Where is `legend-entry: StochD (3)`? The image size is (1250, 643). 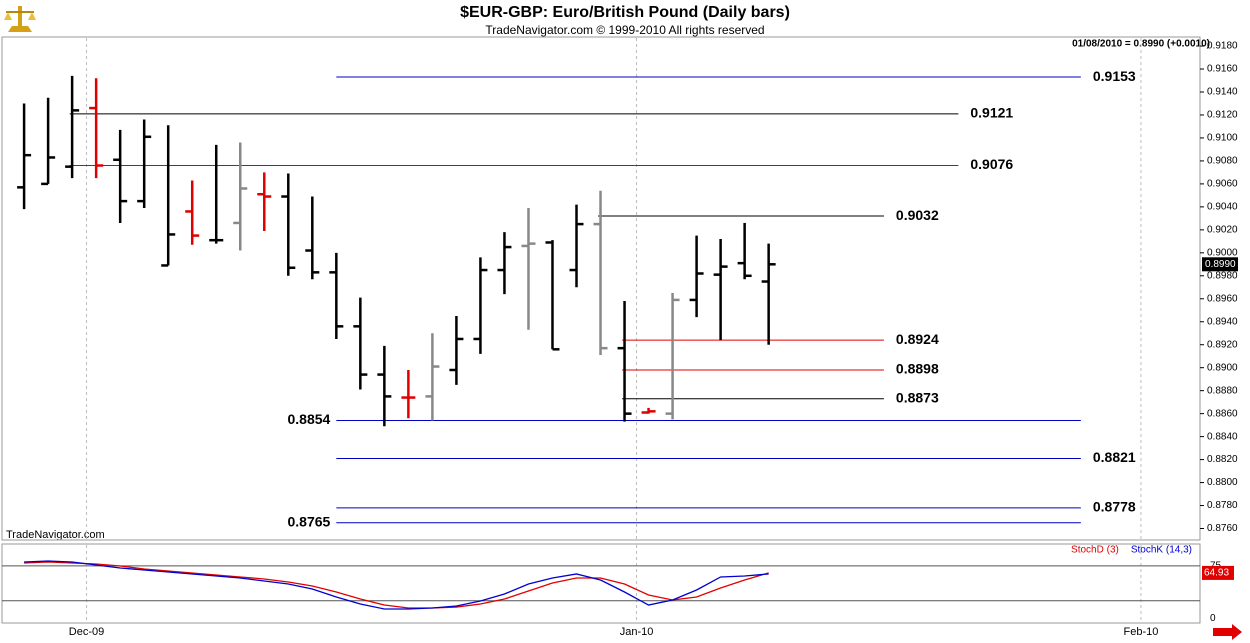 legend-entry: StochD (3) is located at coordinates (1095, 550).